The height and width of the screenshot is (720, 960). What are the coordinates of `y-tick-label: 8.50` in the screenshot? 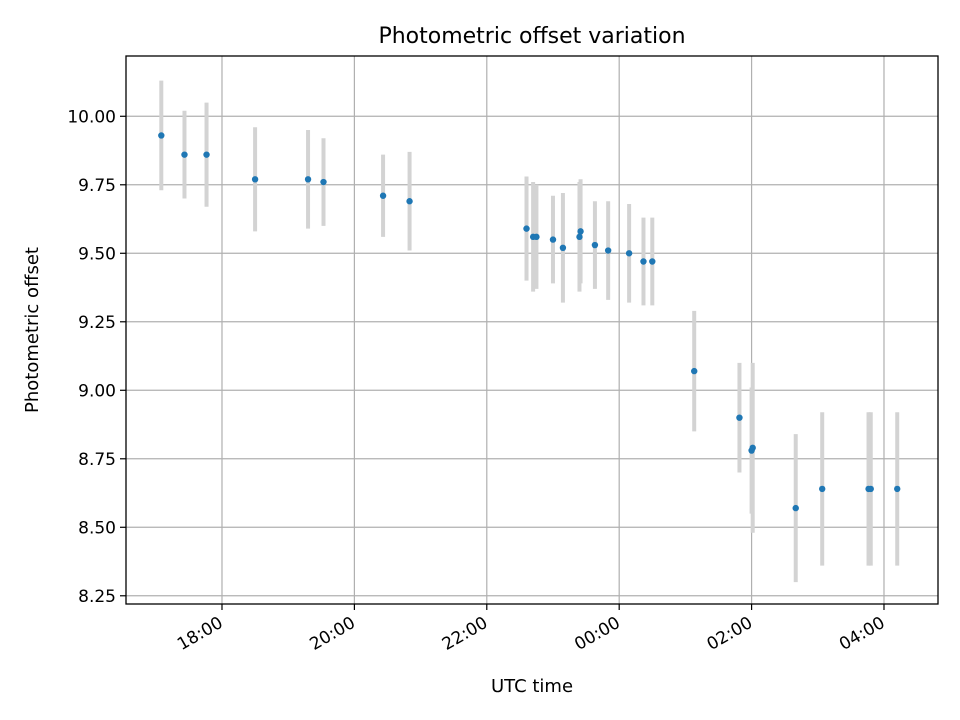 It's located at (97, 528).